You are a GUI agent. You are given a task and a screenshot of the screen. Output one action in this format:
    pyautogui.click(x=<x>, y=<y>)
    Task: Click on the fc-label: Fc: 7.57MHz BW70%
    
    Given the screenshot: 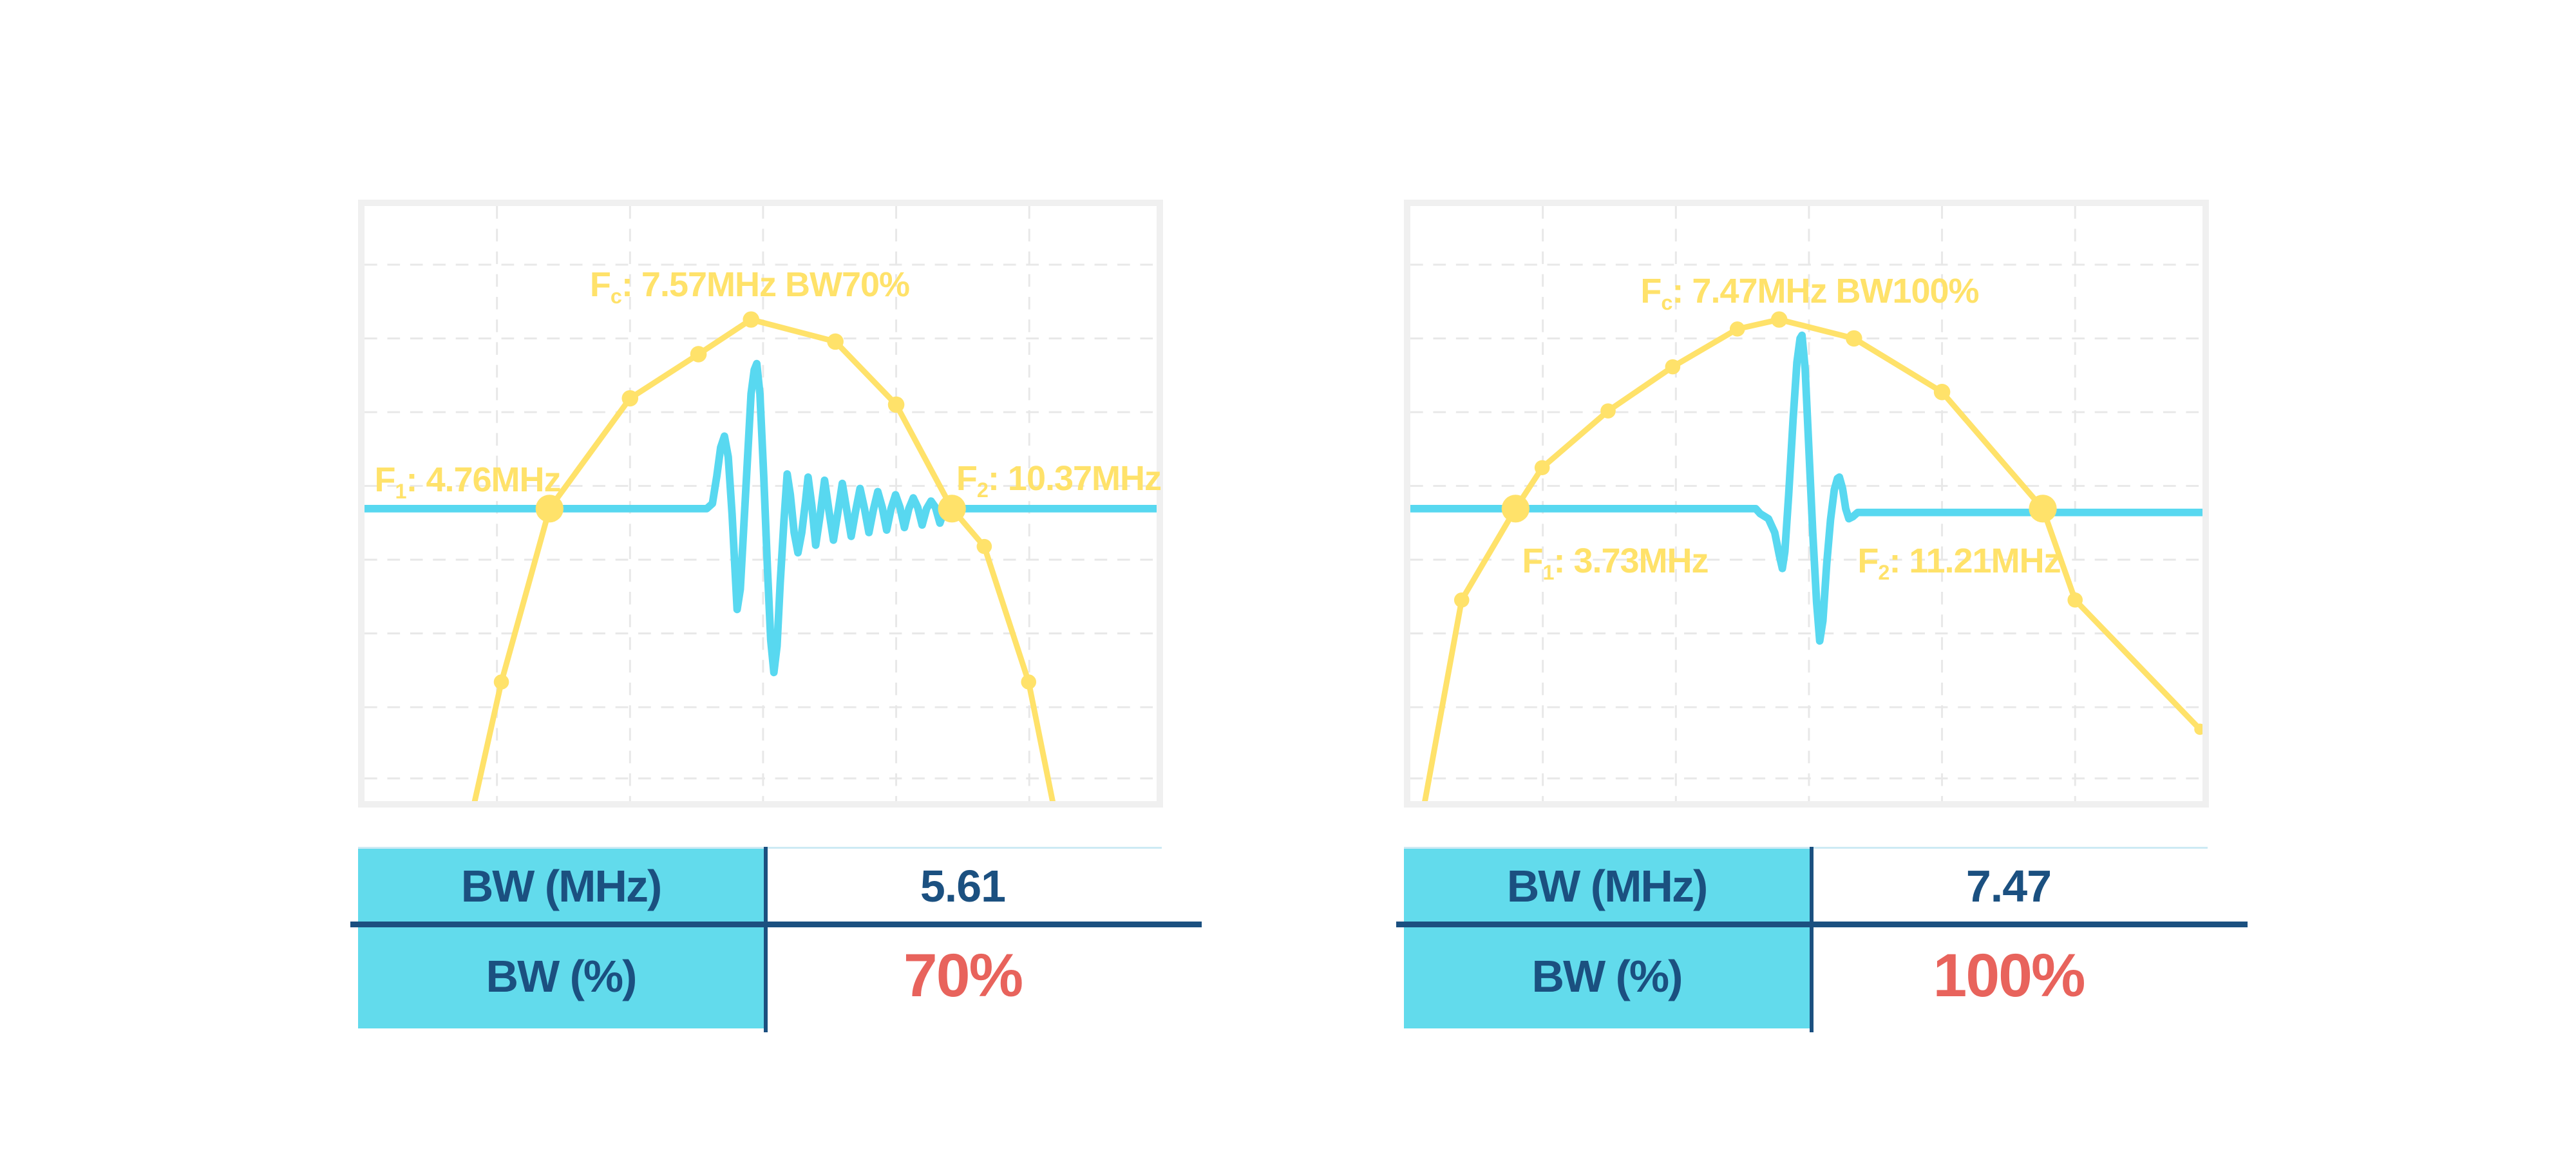 What is the action you would take?
    pyautogui.click(x=749, y=286)
    